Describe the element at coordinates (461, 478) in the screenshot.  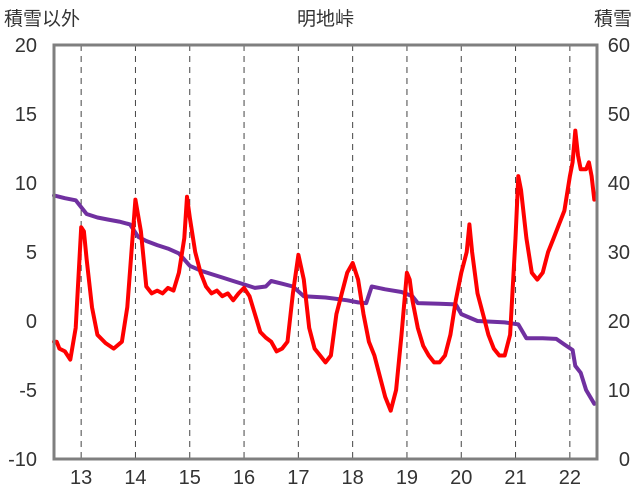
I see `x-tick-label: 20` at that location.